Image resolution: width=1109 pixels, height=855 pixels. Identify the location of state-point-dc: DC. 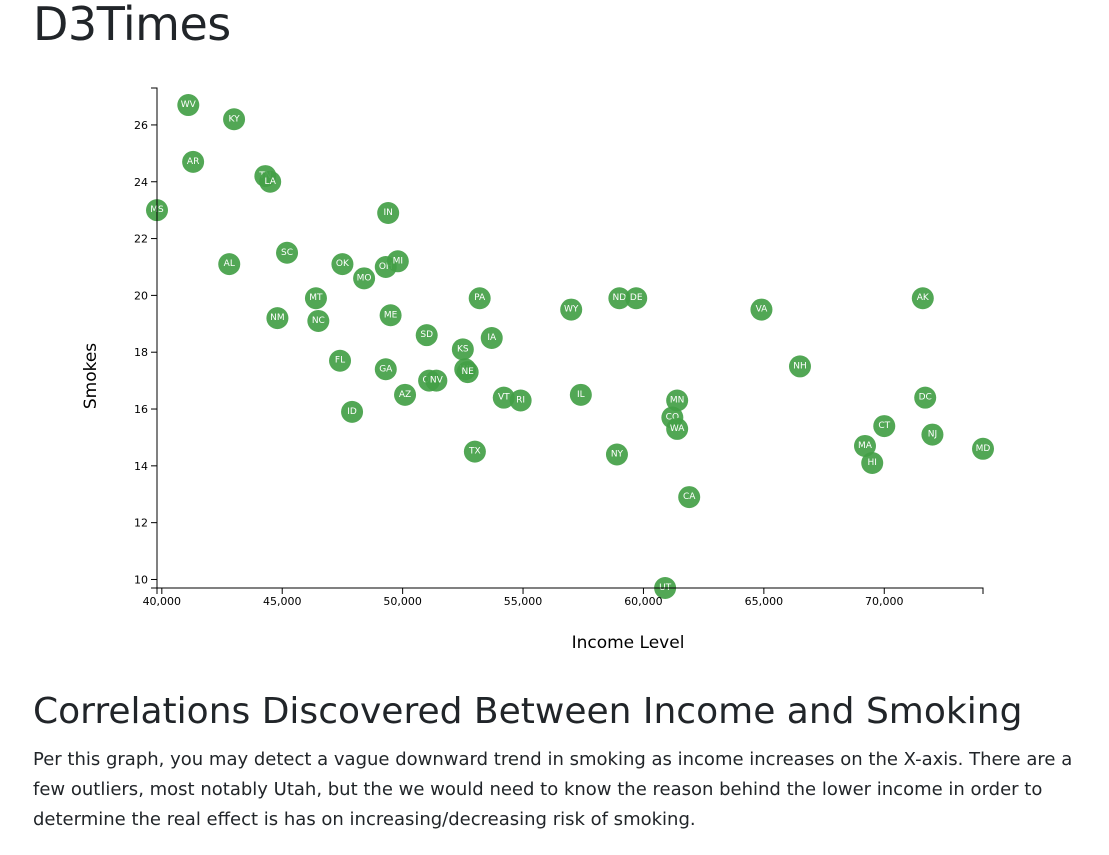
(925, 397).